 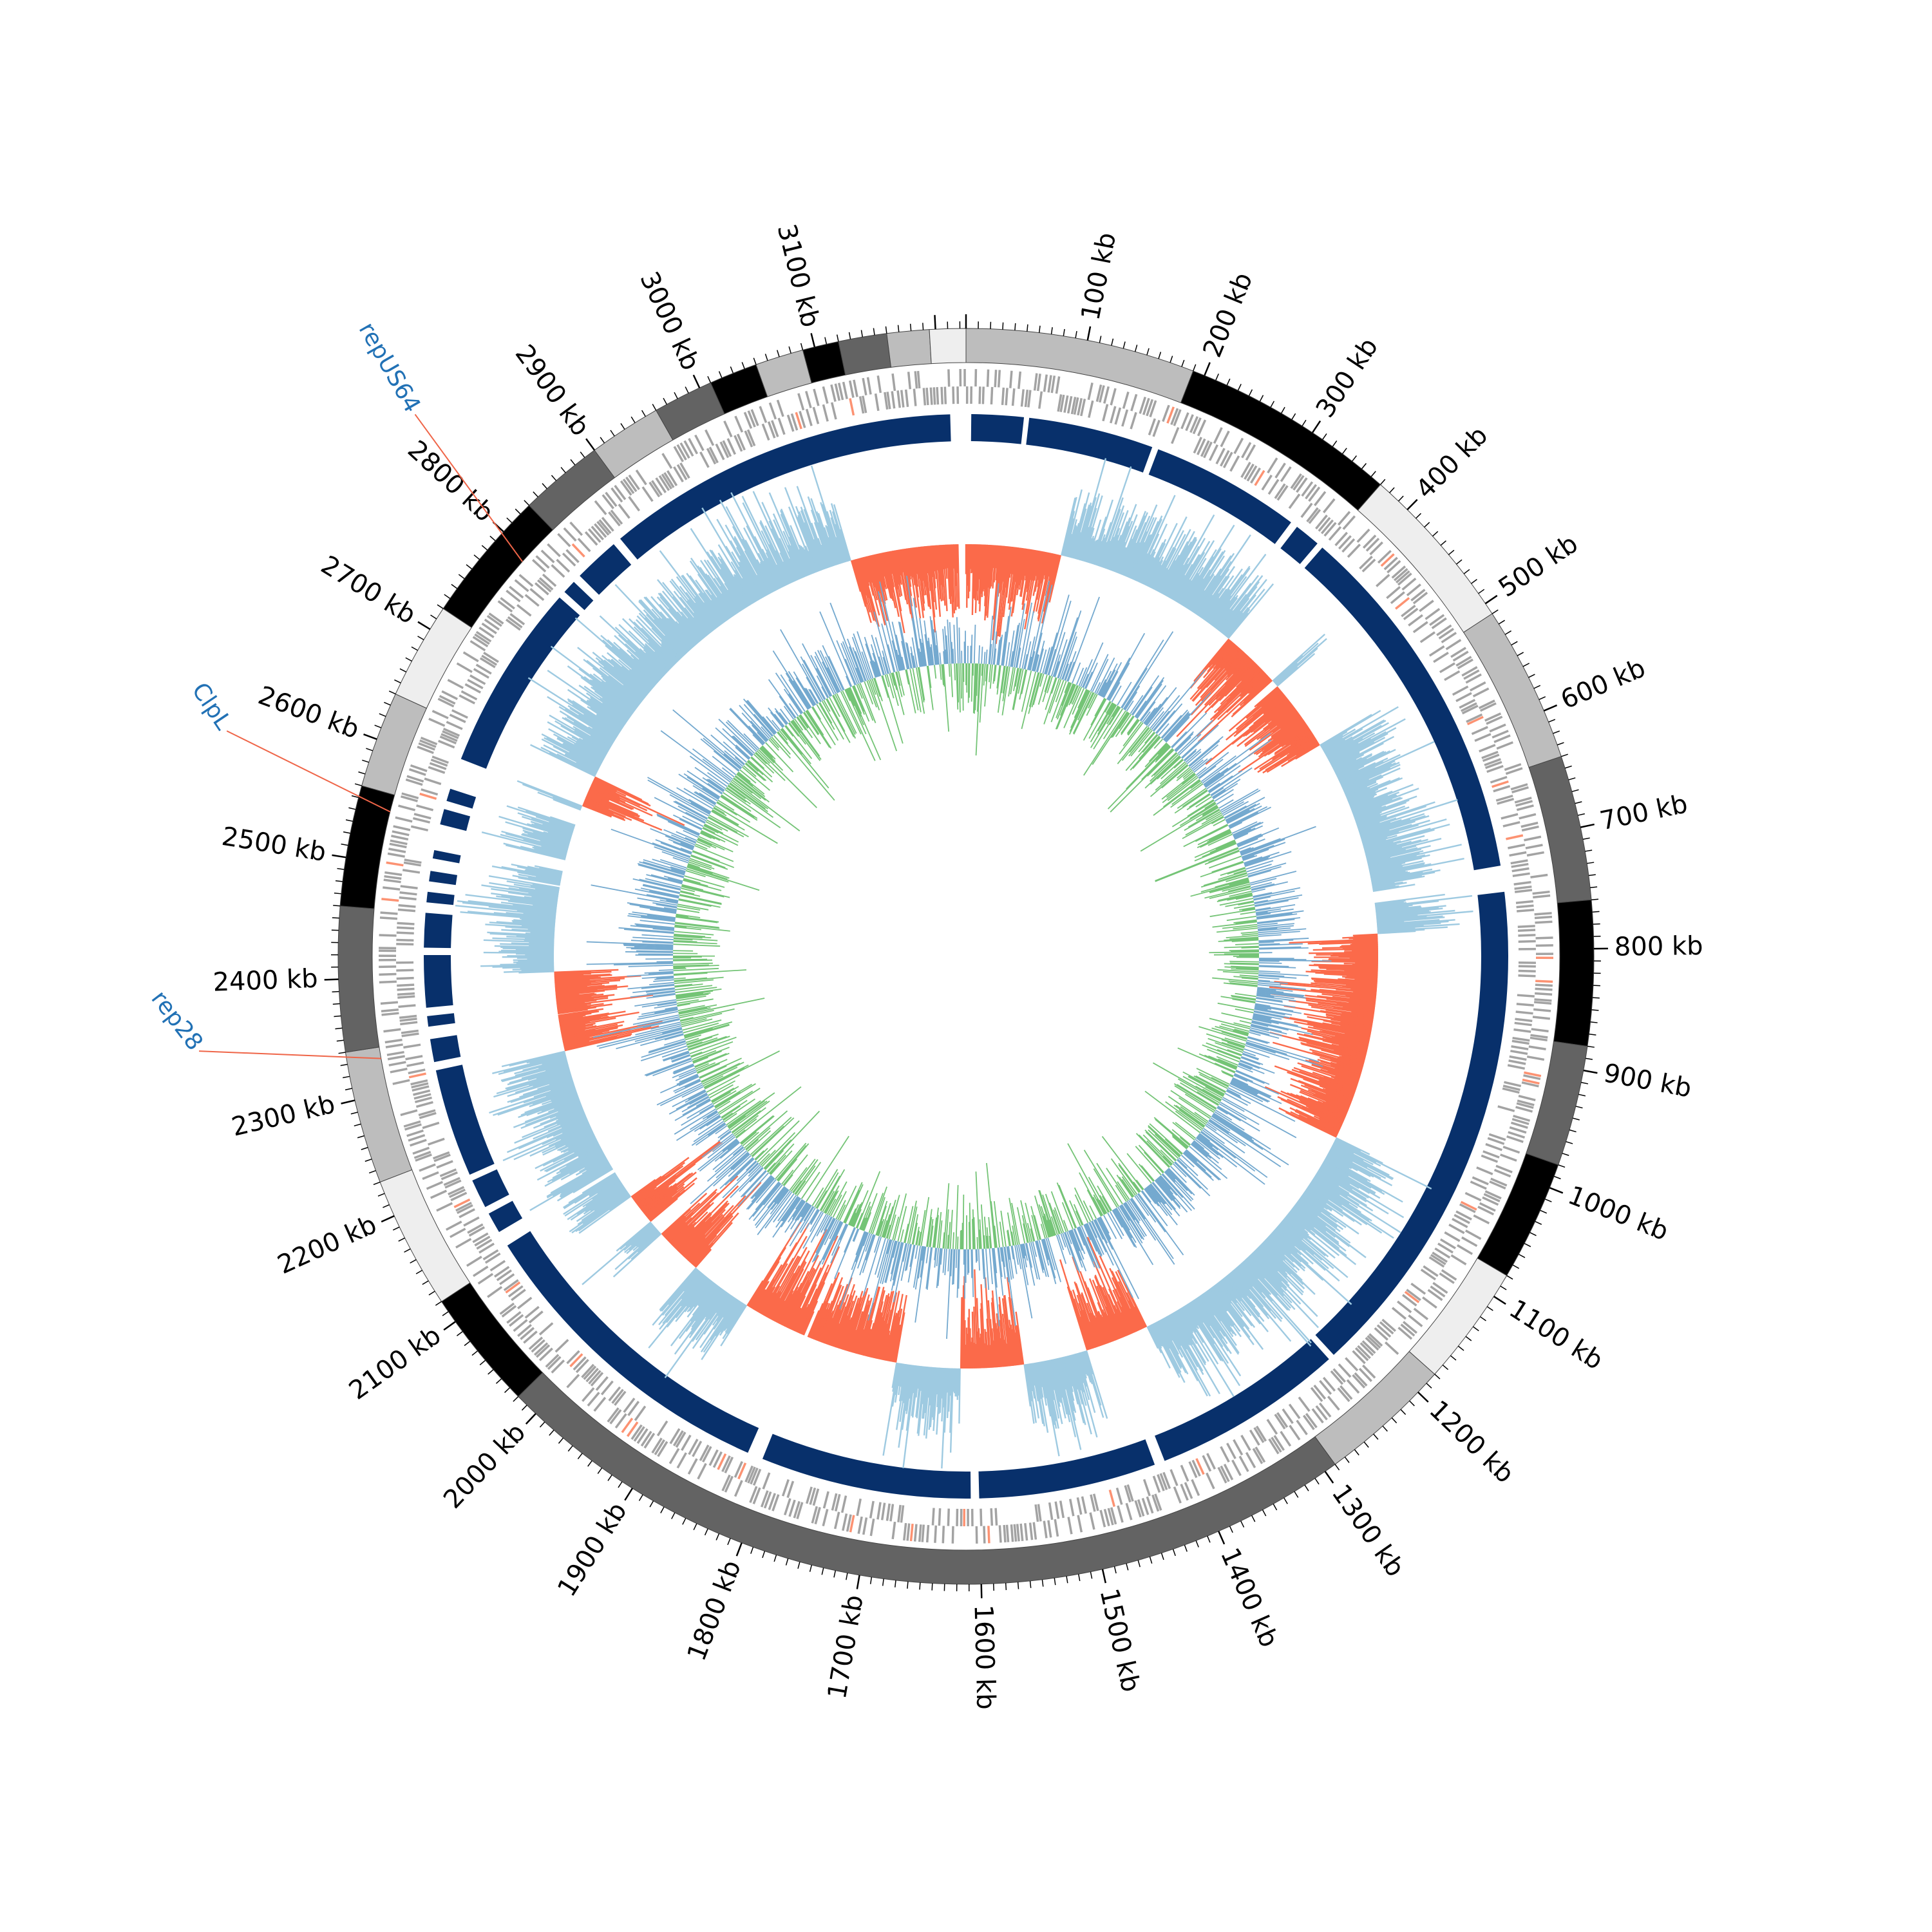 What do you see at coordinates (813, 340) in the screenshot?
I see `major-tick` at bounding box center [813, 340].